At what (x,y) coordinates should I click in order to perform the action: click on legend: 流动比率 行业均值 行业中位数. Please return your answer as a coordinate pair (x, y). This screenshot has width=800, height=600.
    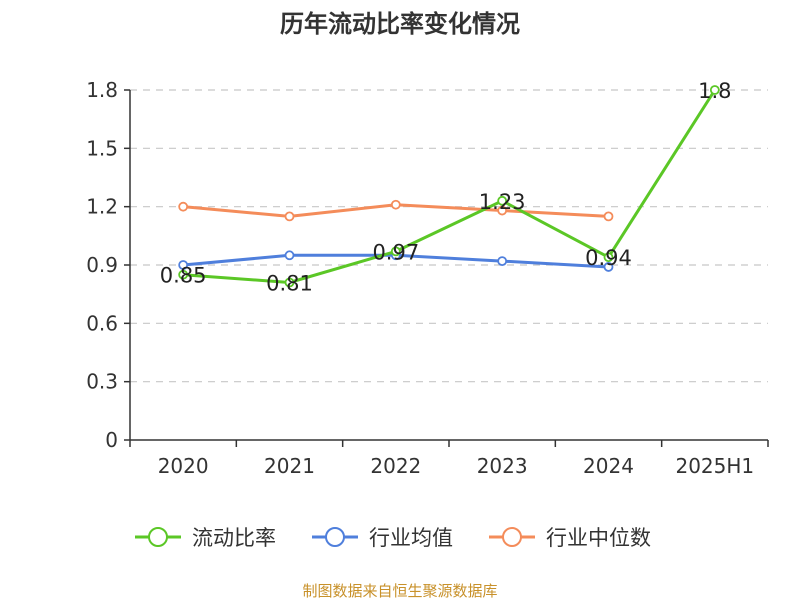
    Looking at the image, I should click on (393, 538).